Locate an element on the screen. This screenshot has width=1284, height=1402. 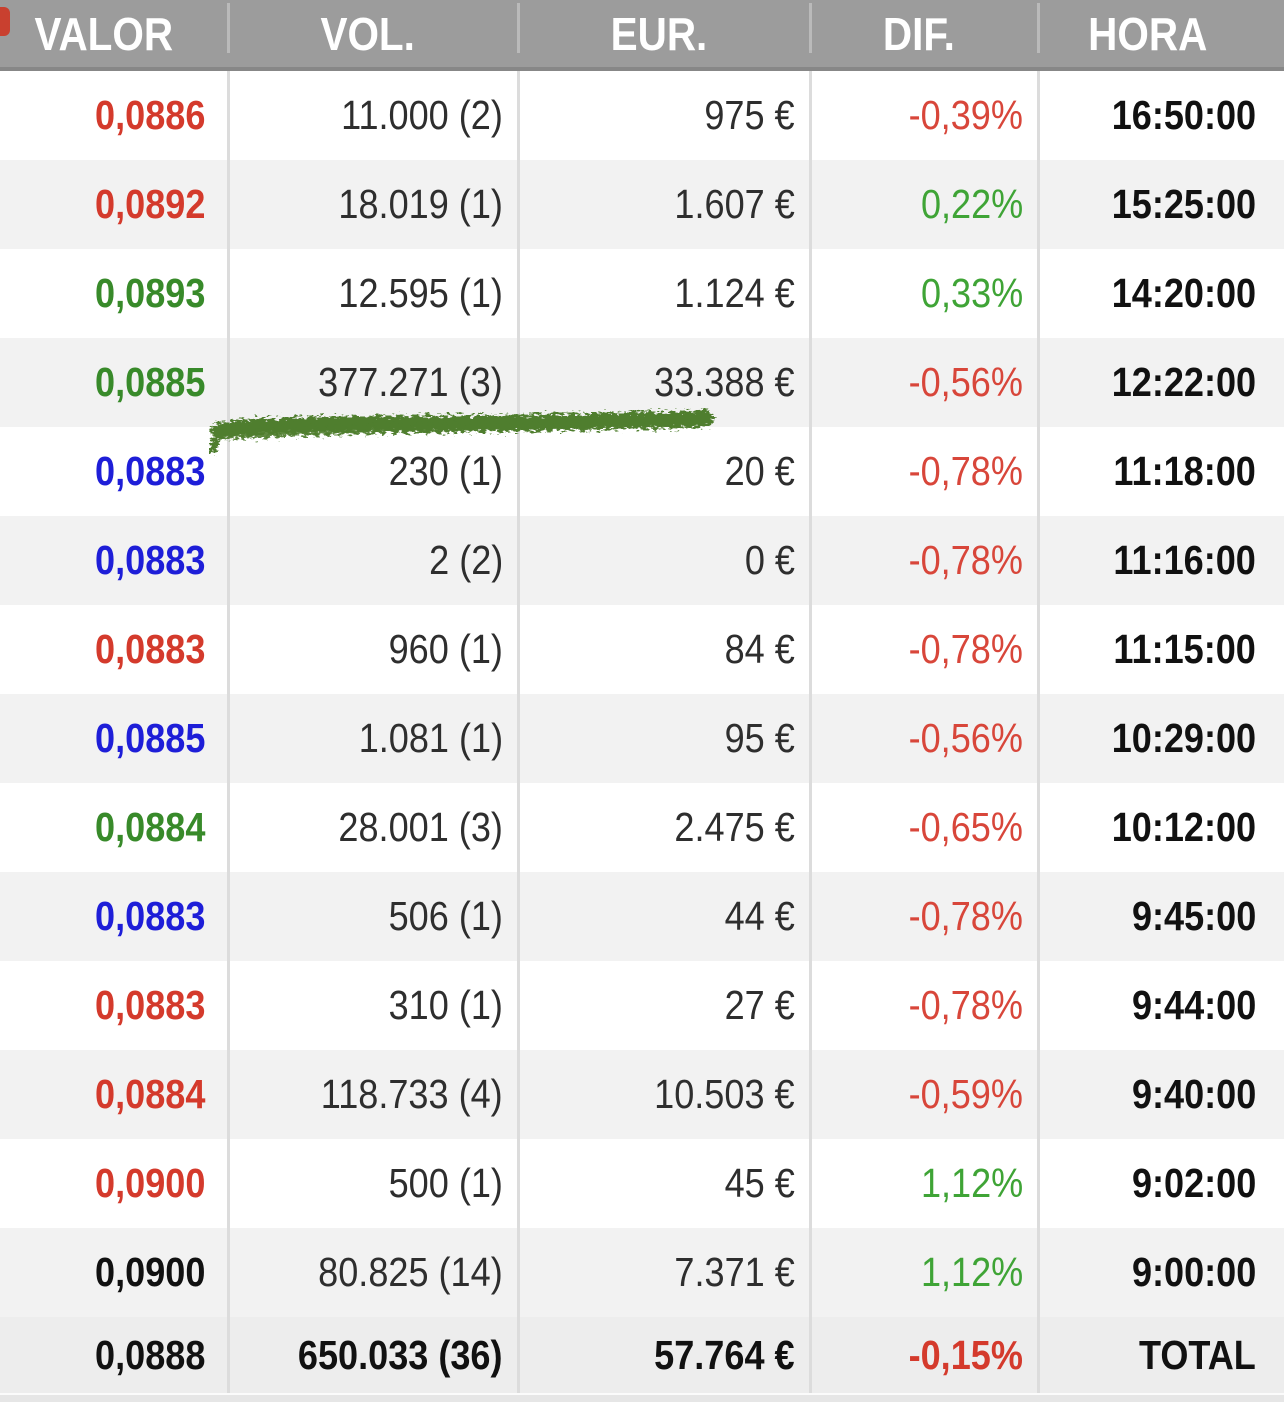
cell-hora: 12:22:00 is located at coordinates (1183, 382).